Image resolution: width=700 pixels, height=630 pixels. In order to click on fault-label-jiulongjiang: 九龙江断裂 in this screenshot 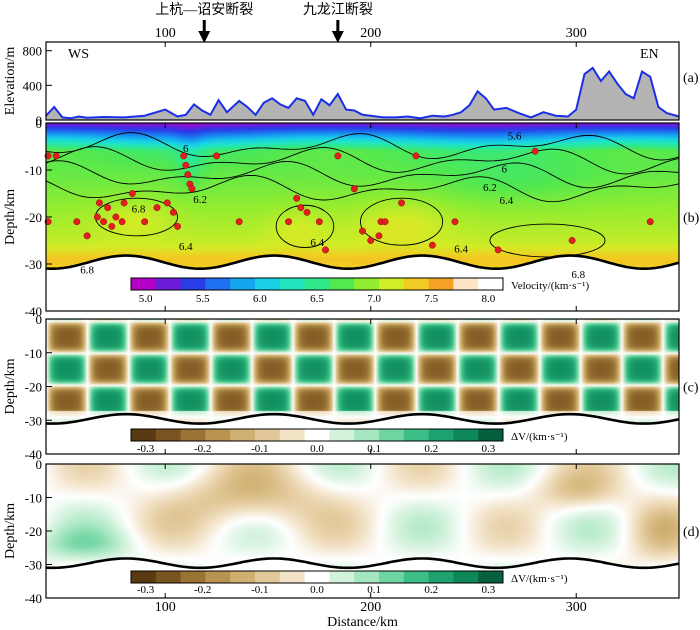, I will do `click(338, 10)`.